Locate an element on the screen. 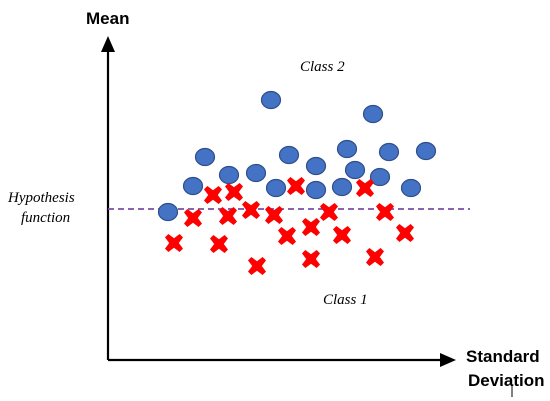  class2-label: Class 2 is located at coordinates (322, 67).